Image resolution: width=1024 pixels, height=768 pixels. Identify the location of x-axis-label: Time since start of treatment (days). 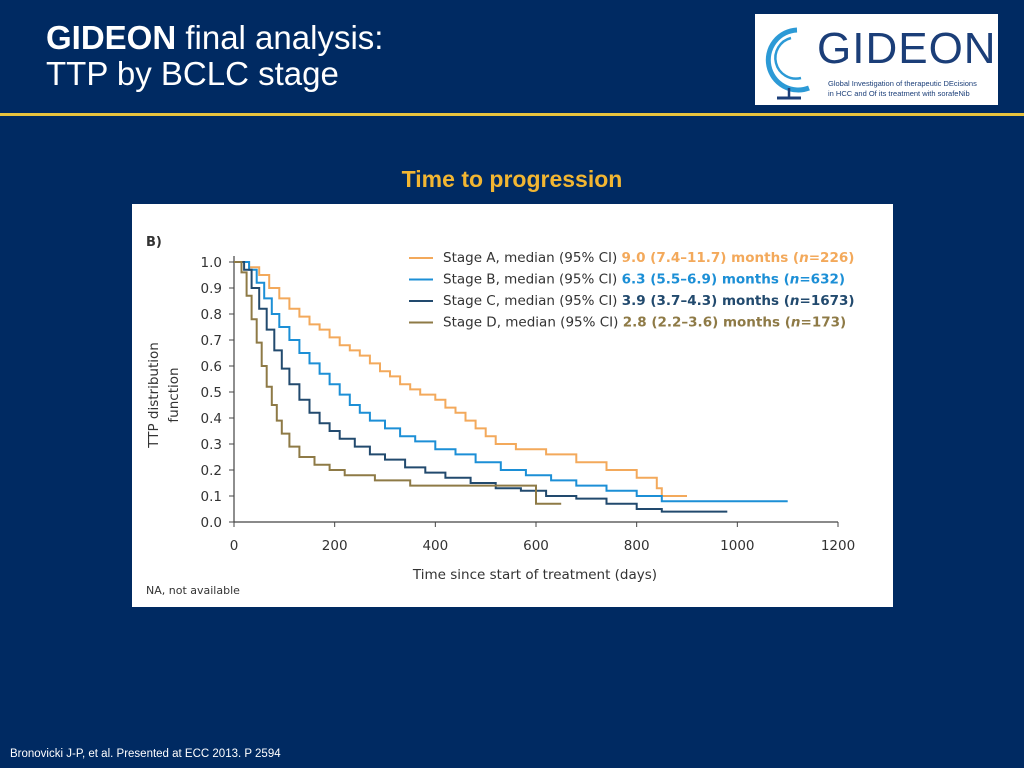
(534, 575).